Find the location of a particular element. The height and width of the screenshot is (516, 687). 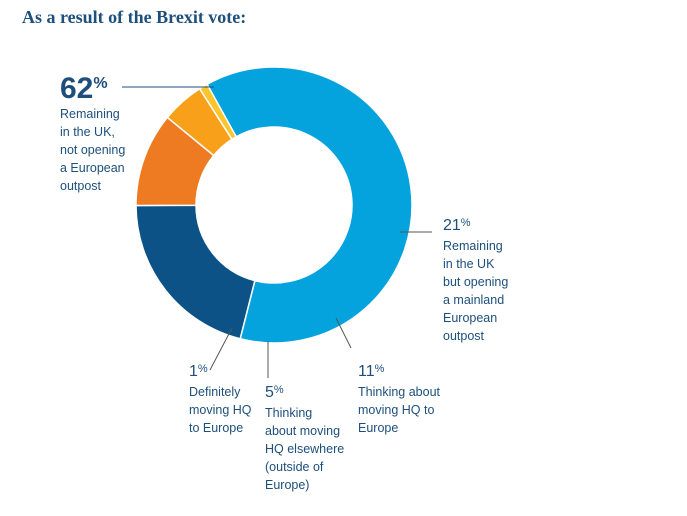

value-label-21: 21% is located at coordinates (457, 225).